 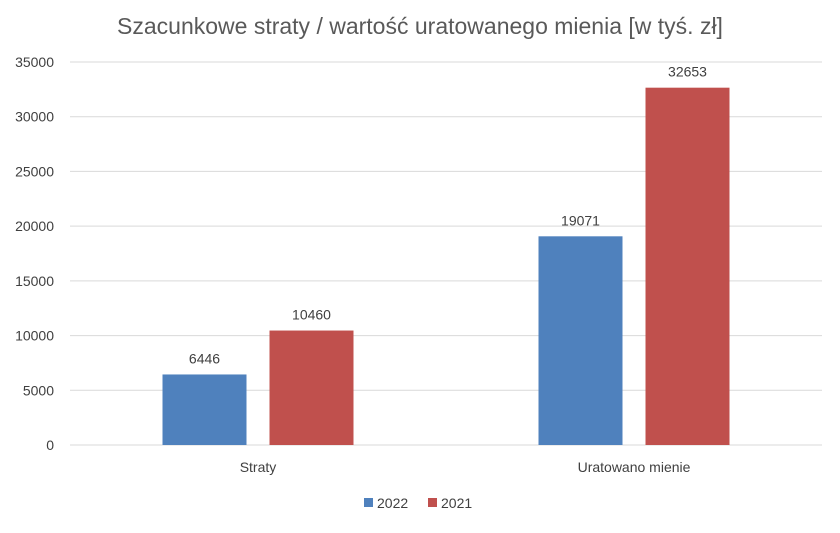 What do you see at coordinates (38, 390) in the screenshot?
I see `y-tick-label: 5000` at bounding box center [38, 390].